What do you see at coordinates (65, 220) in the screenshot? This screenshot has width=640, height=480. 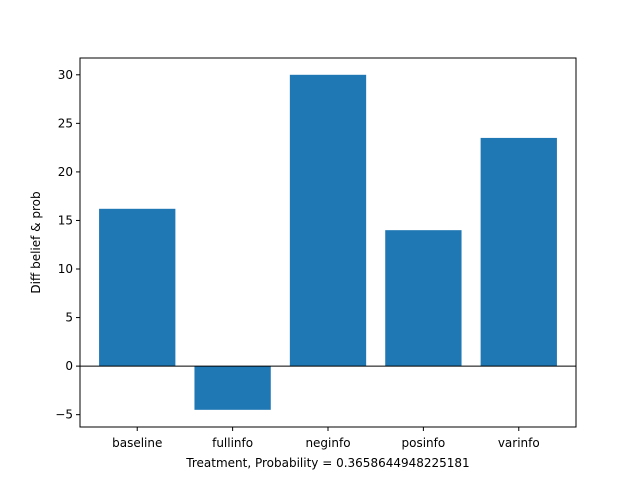 I see `y-tick-label: 15` at bounding box center [65, 220].